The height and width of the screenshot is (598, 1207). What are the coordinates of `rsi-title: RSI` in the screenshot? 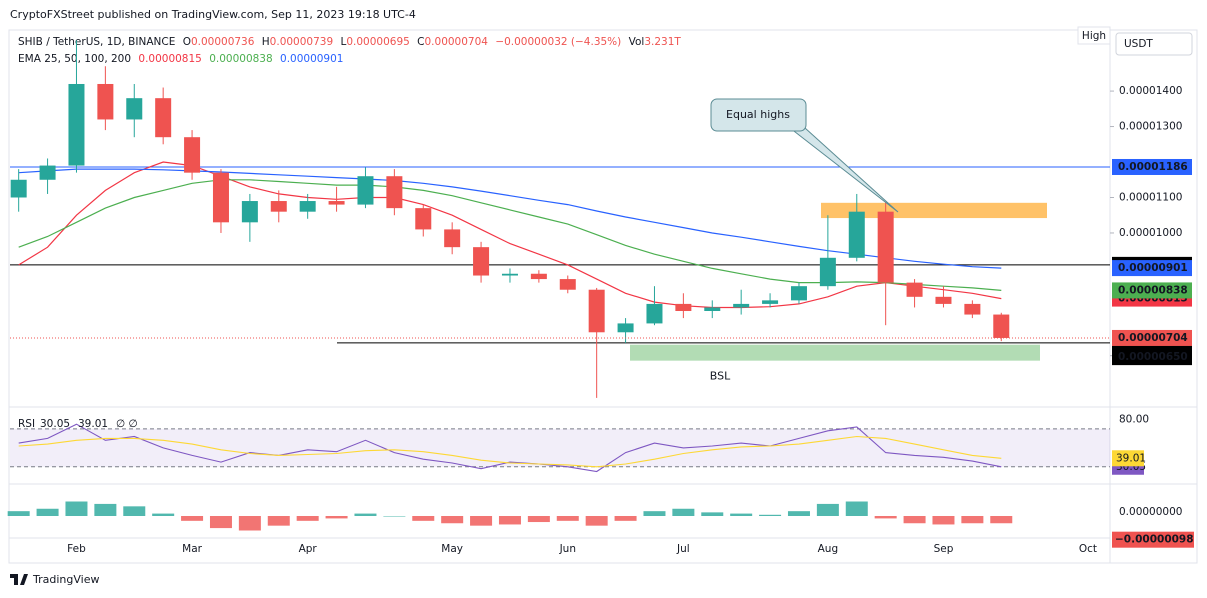 It's located at (26, 424).